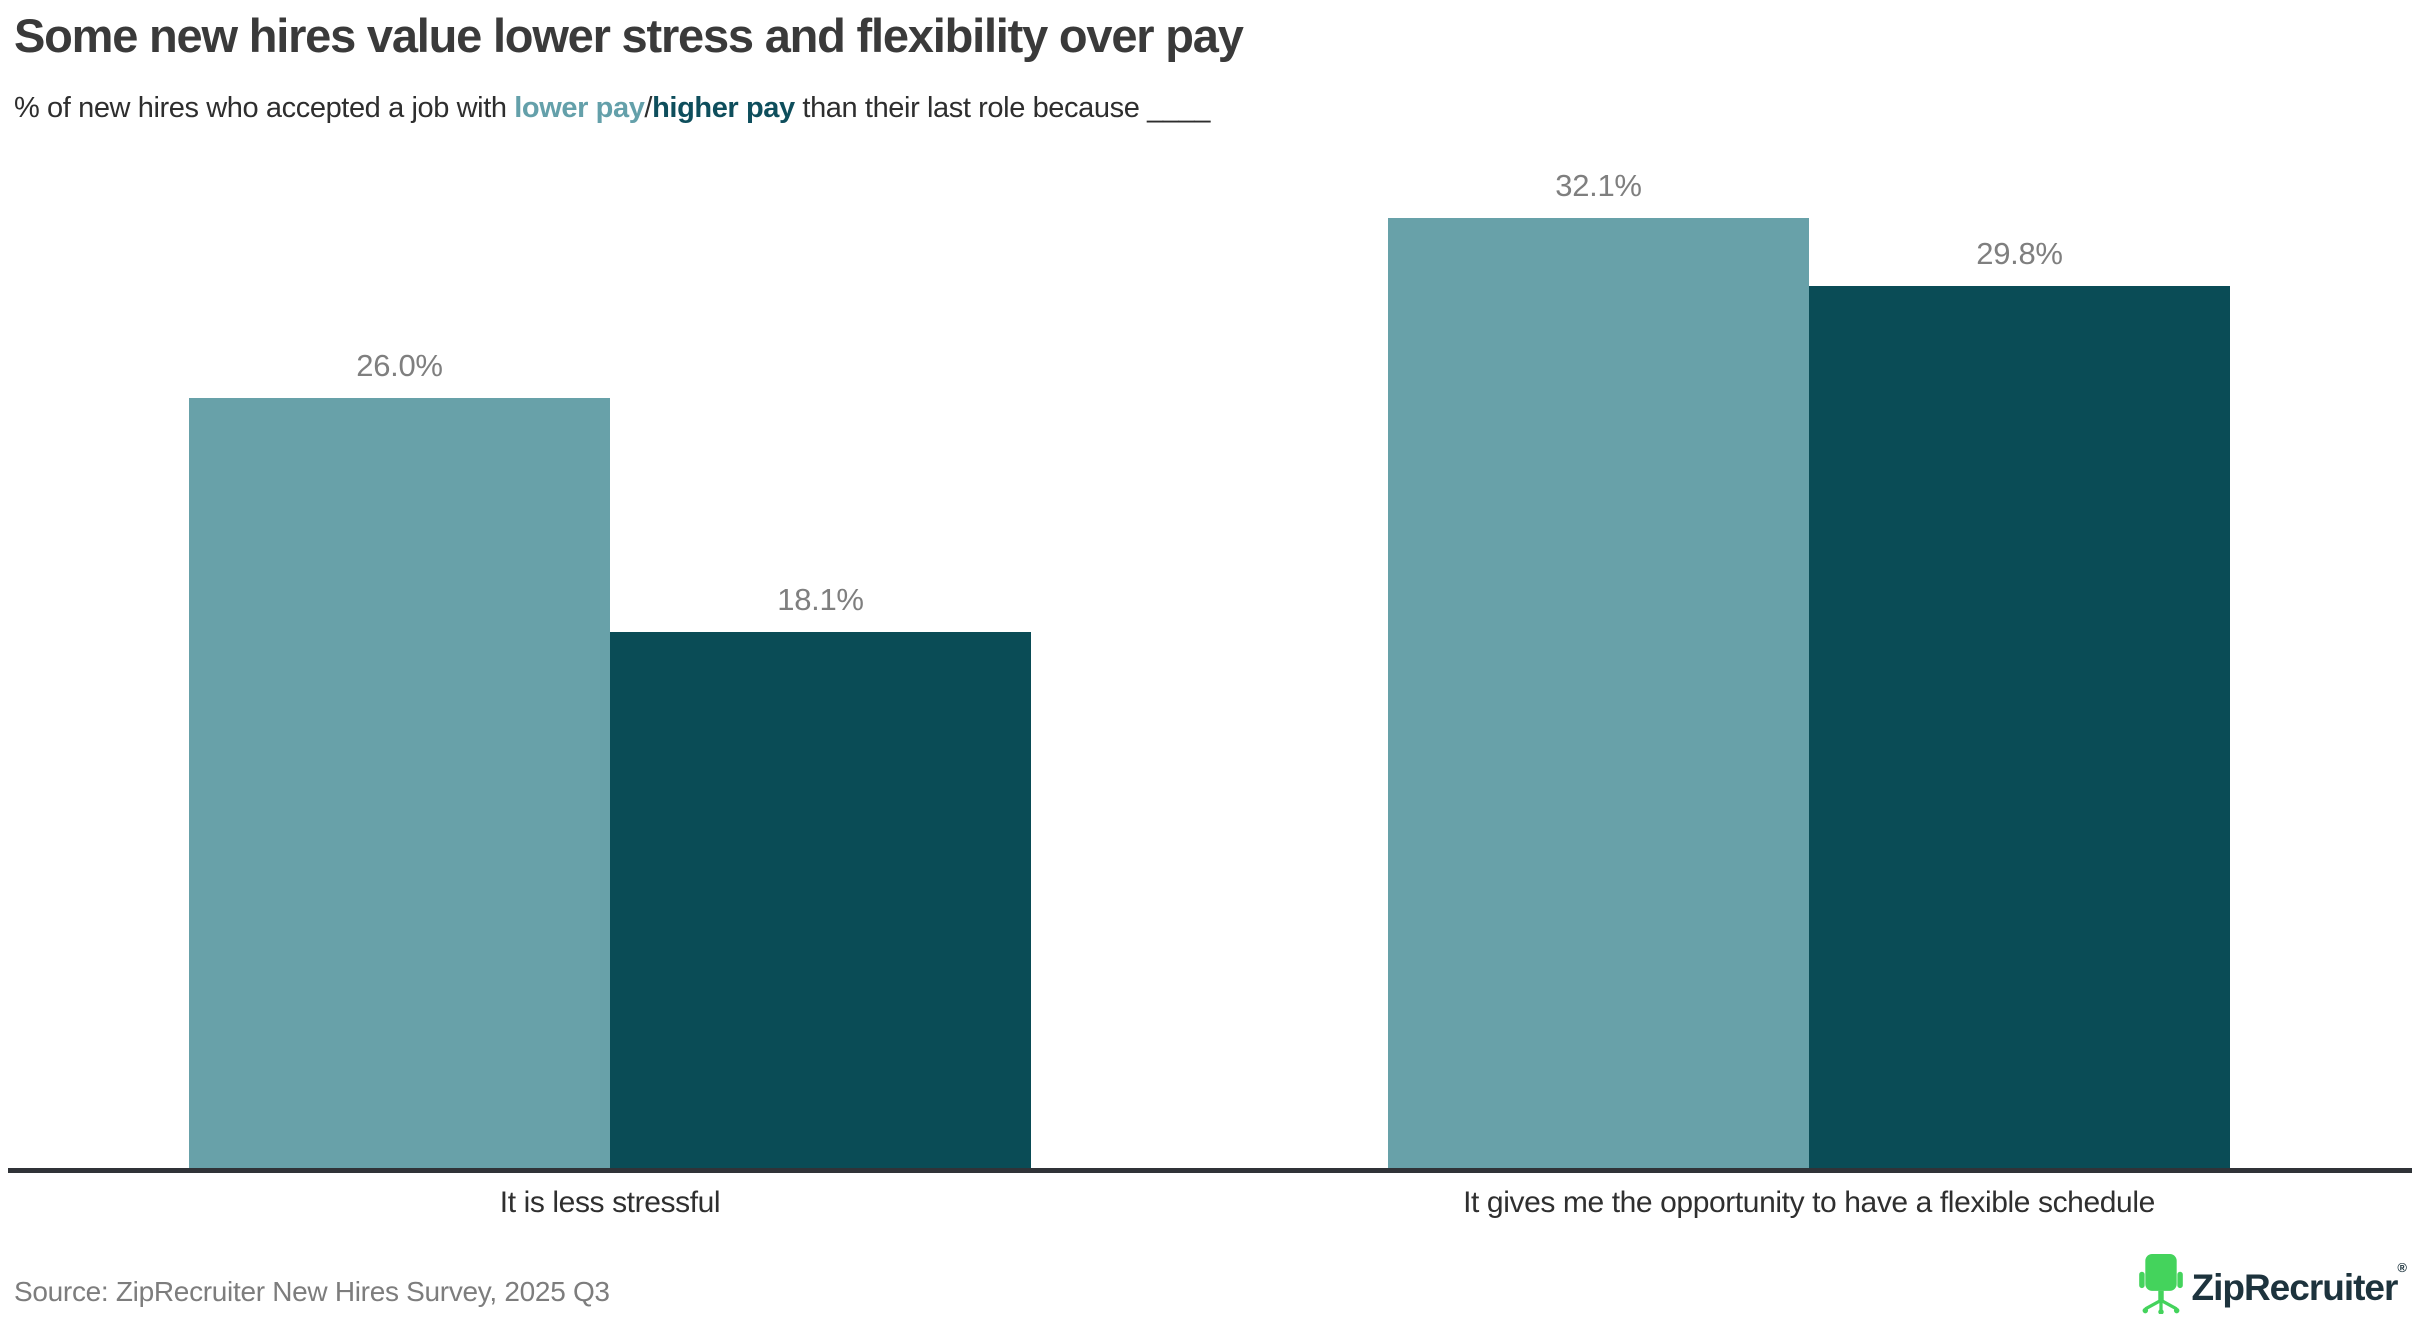 The width and height of the screenshot is (2420, 1320). I want to click on bar-value-label: 26.0%, so click(399, 365).